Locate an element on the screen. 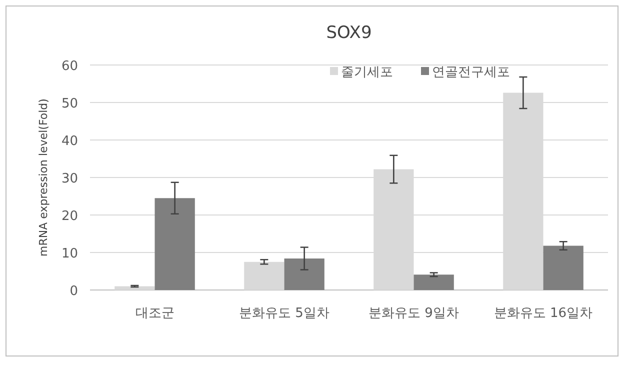 This screenshot has height=369, width=623. y-tick-label: 60 is located at coordinates (69, 66).